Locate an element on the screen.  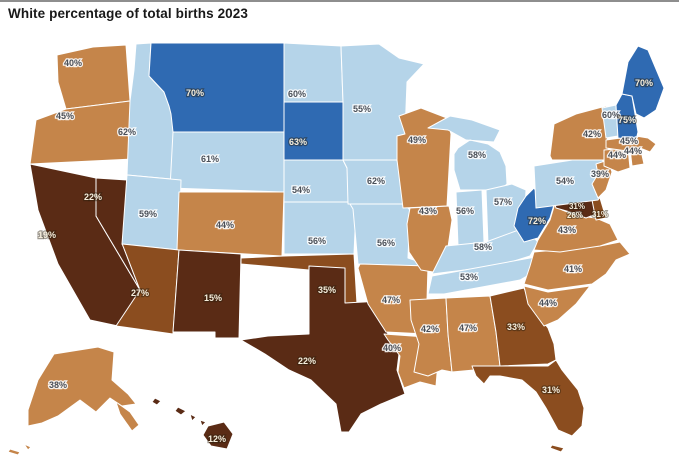
state-DC is located at coordinates (578, 214).